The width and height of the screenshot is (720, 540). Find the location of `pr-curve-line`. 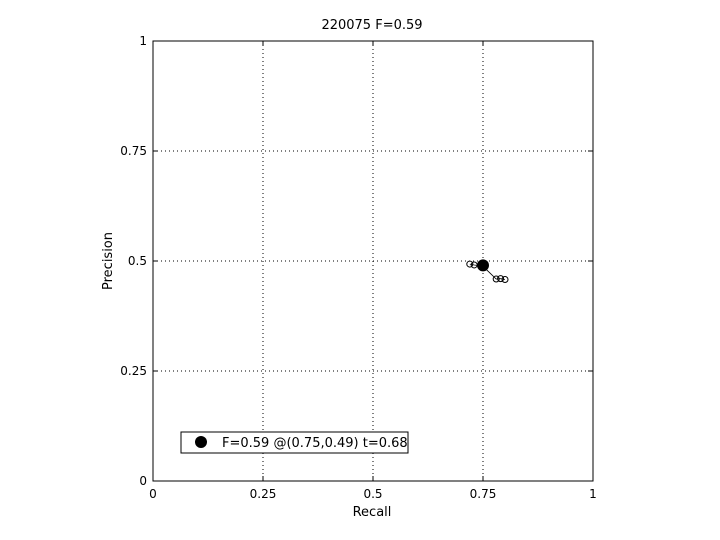

pr-curve-line is located at coordinates (487, 271).